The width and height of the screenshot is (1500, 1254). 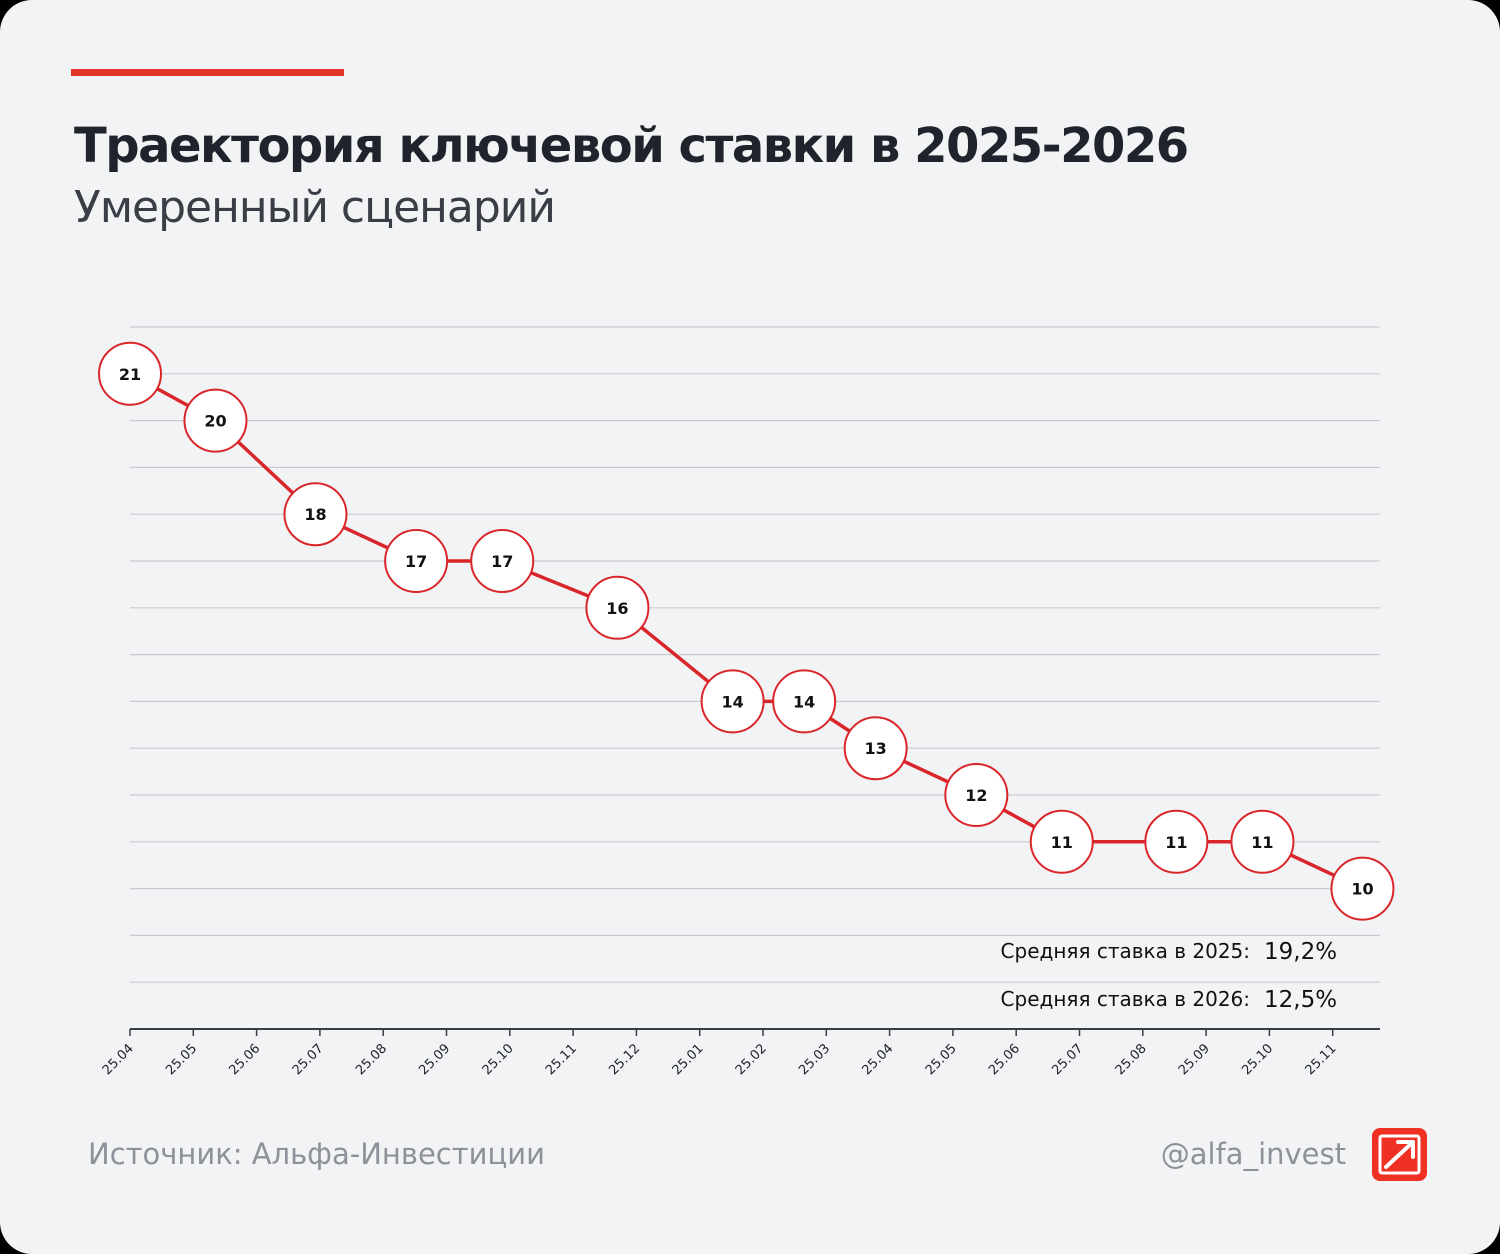 What do you see at coordinates (1300, 1000) in the screenshot?
I see `average-rate-value: 12,5%` at bounding box center [1300, 1000].